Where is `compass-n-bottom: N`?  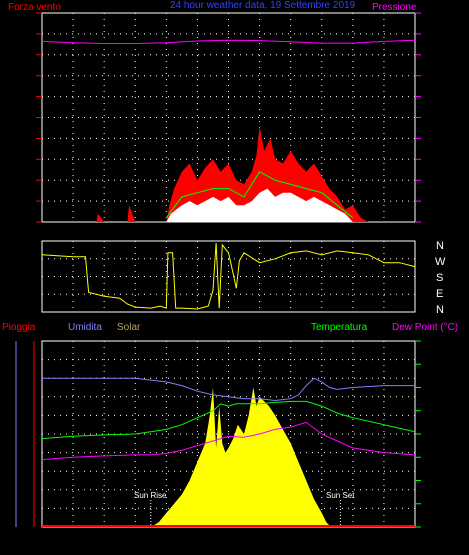 compass-n-bottom: N is located at coordinates (440, 310).